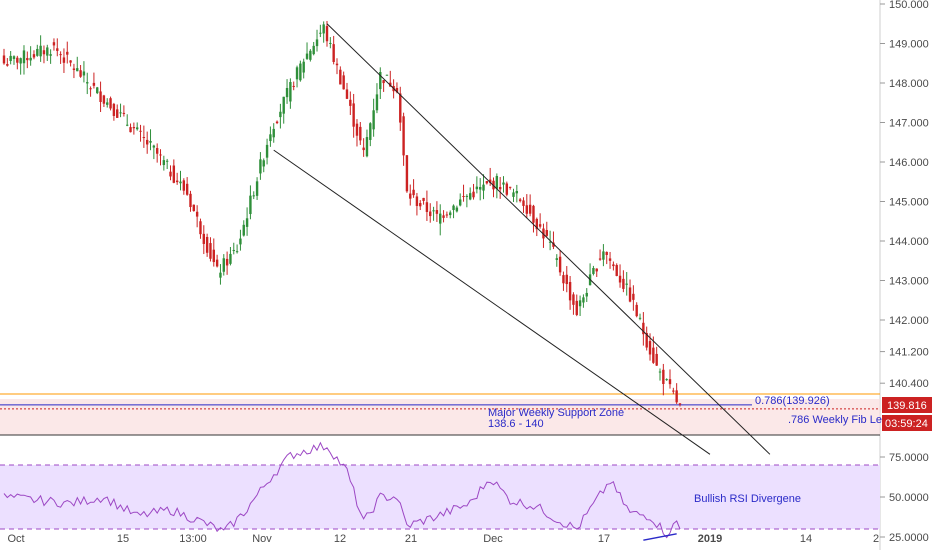 The height and width of the screenshot is (550, 932). I want to click on time-tick-label: 17, so click(604, 539).